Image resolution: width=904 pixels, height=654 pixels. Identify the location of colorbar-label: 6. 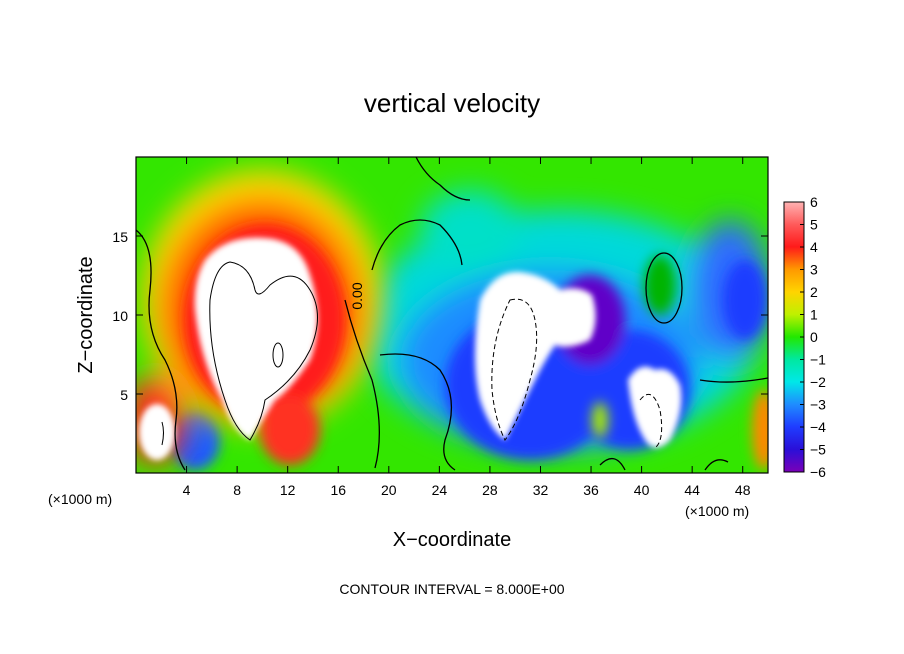
(814, 202).